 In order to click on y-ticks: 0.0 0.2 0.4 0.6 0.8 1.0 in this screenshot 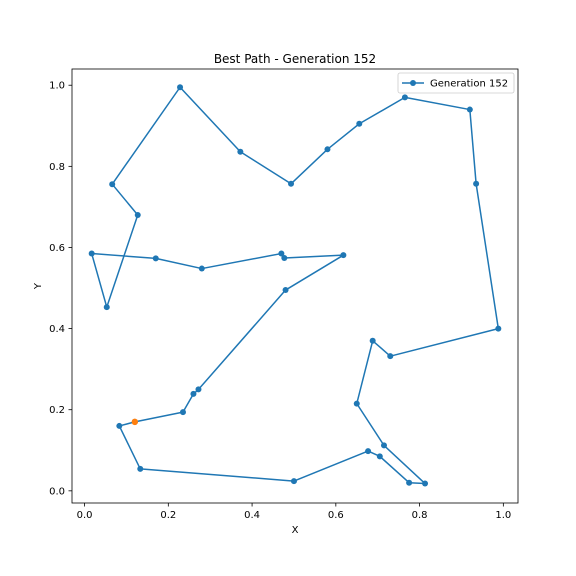, I will do `click(60, 289)`.